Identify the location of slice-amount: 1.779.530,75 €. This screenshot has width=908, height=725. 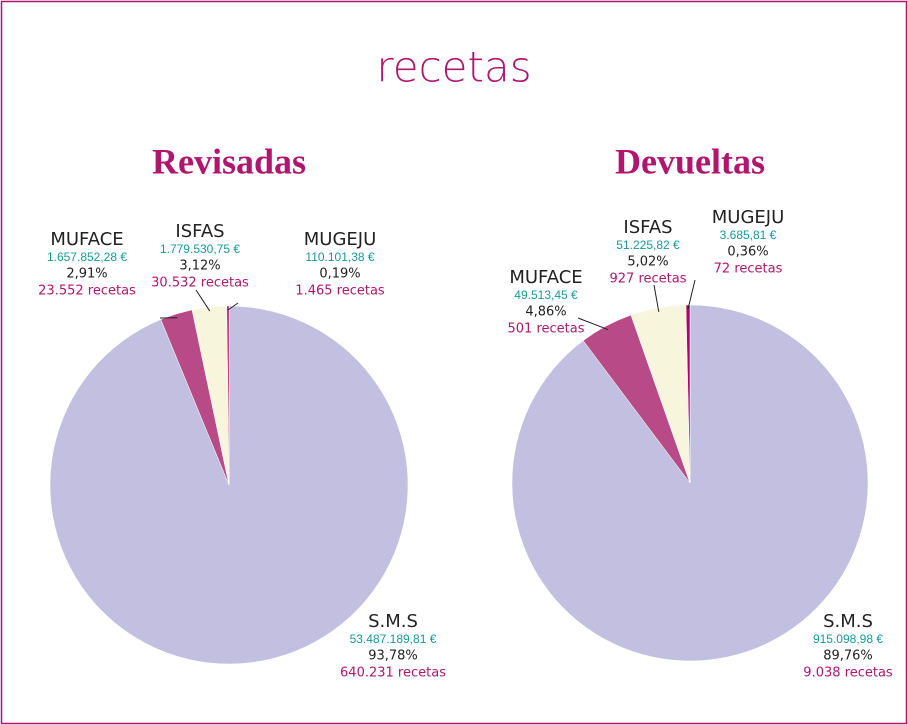
(200, 249).